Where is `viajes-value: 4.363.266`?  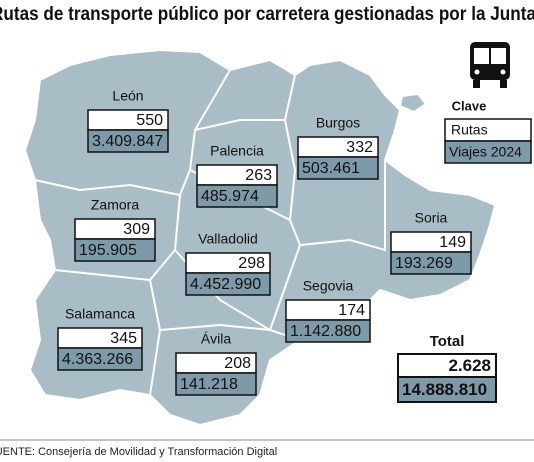 viajes-value: 4.363.266 is located at coordinates (97, 359).